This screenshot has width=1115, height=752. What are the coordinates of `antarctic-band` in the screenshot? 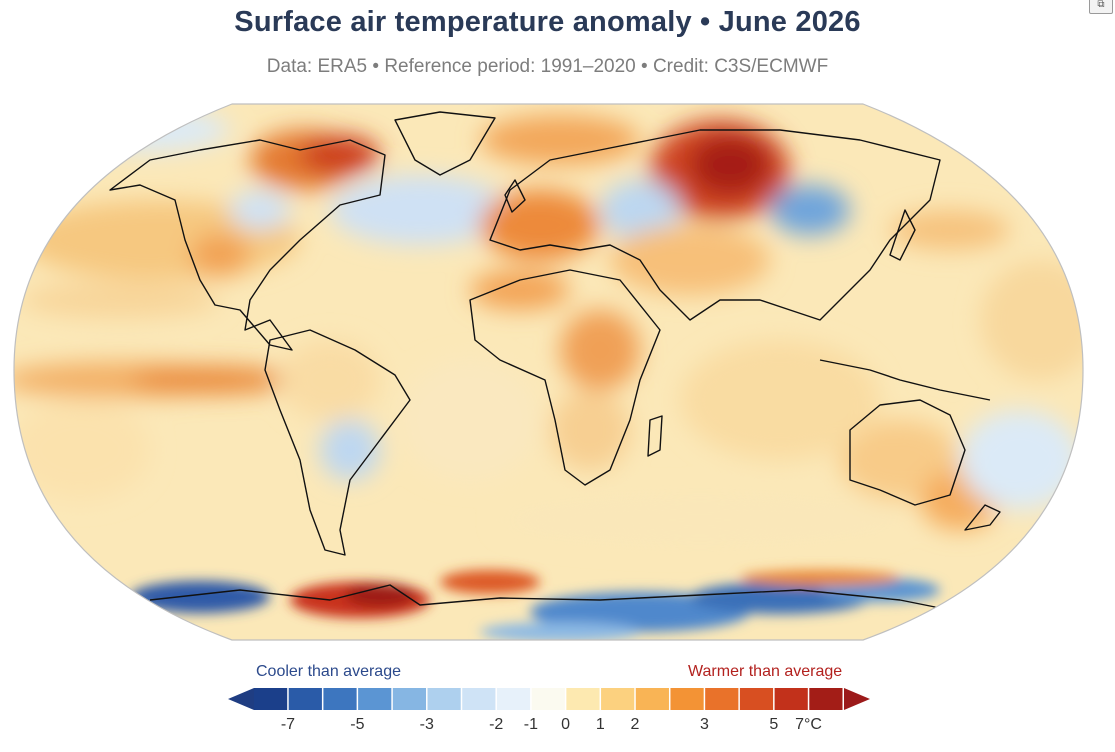 It's located at (535, 605).